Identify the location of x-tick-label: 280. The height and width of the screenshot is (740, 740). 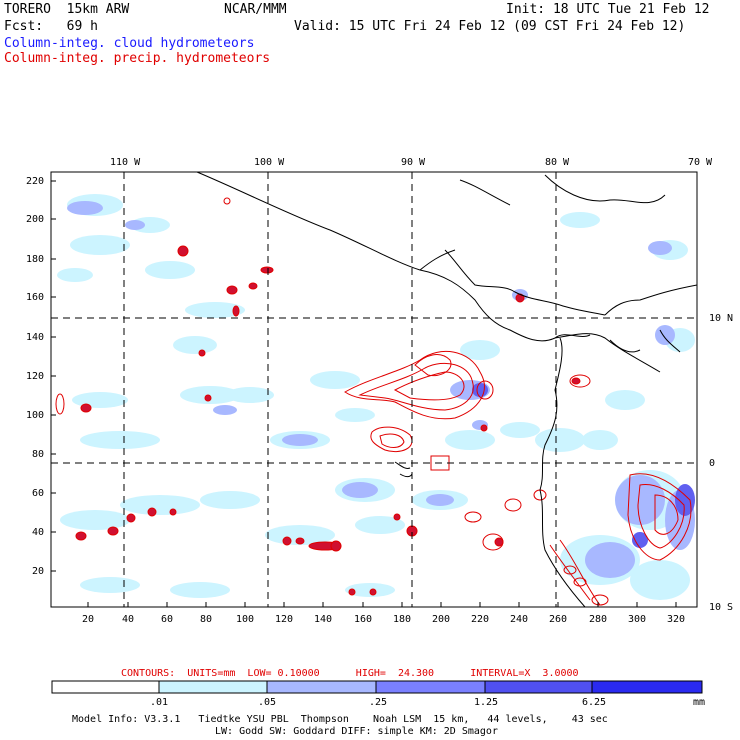
(598, 619).